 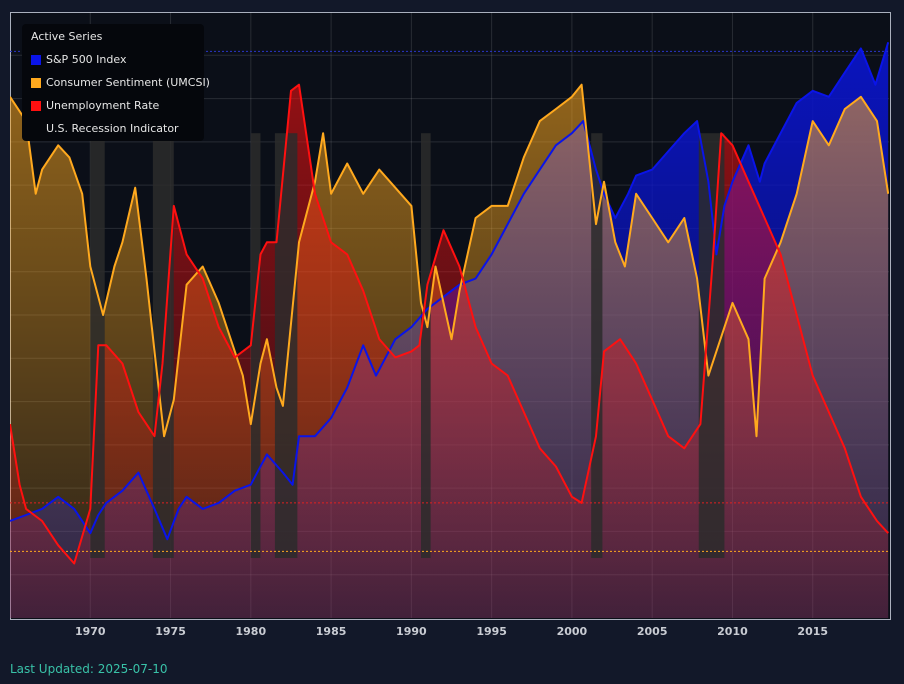 What do you see at coordinates (491, 631) in the screenshot?
I see `x-tick-label: 1995` at bounding box center [491, 631].